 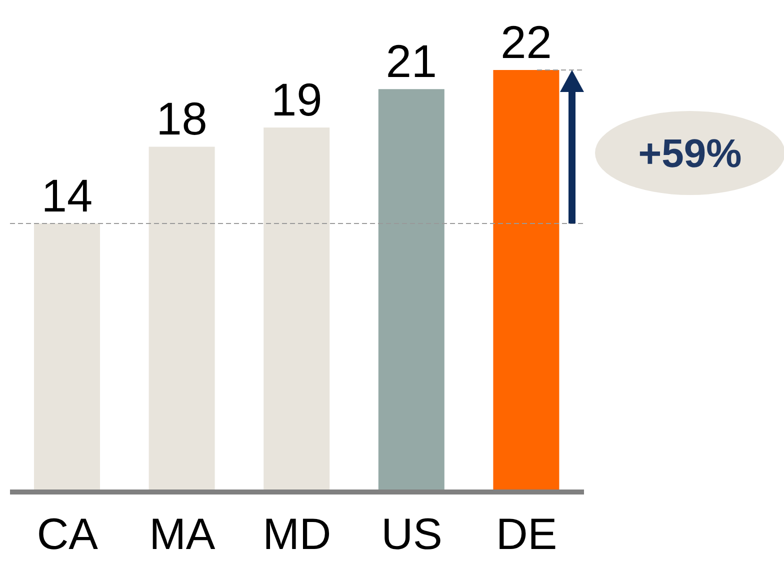 I want to click on data-label: 19, so click(x=296, y=100).